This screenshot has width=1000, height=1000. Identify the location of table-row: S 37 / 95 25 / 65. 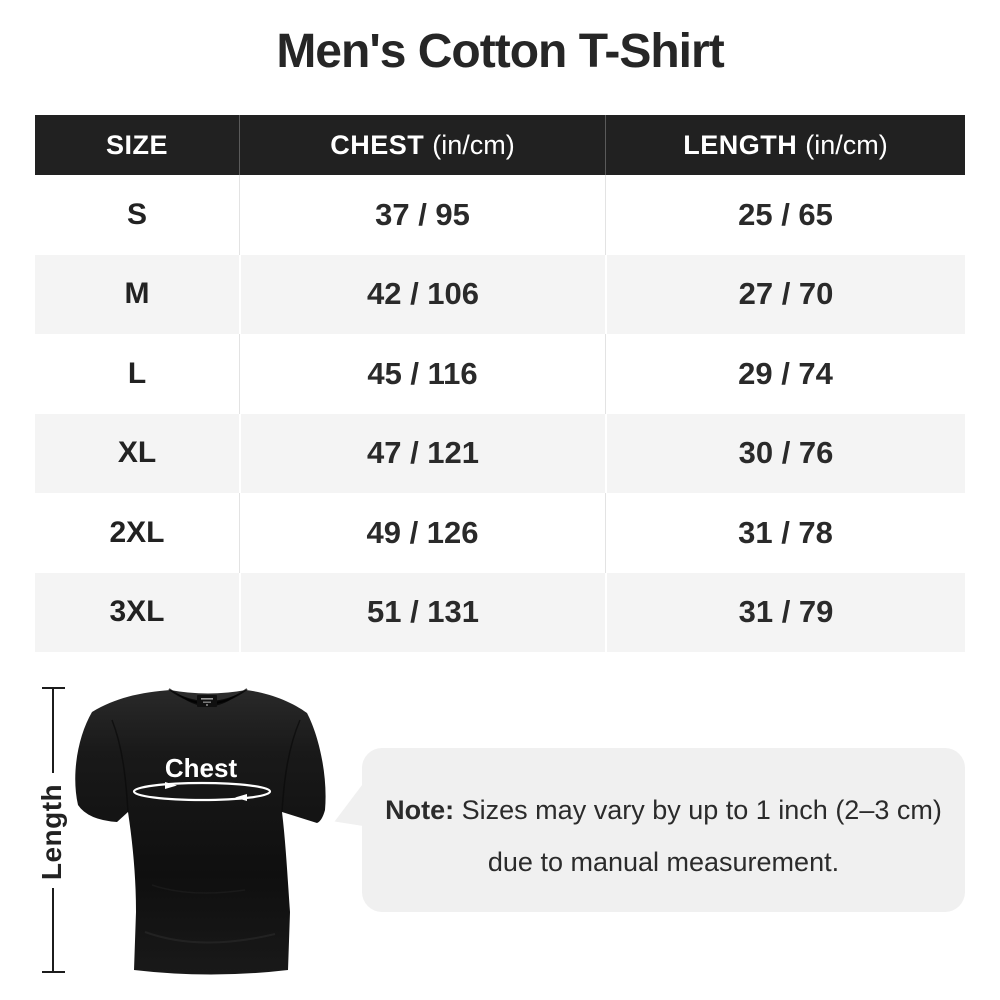
(500, 215).